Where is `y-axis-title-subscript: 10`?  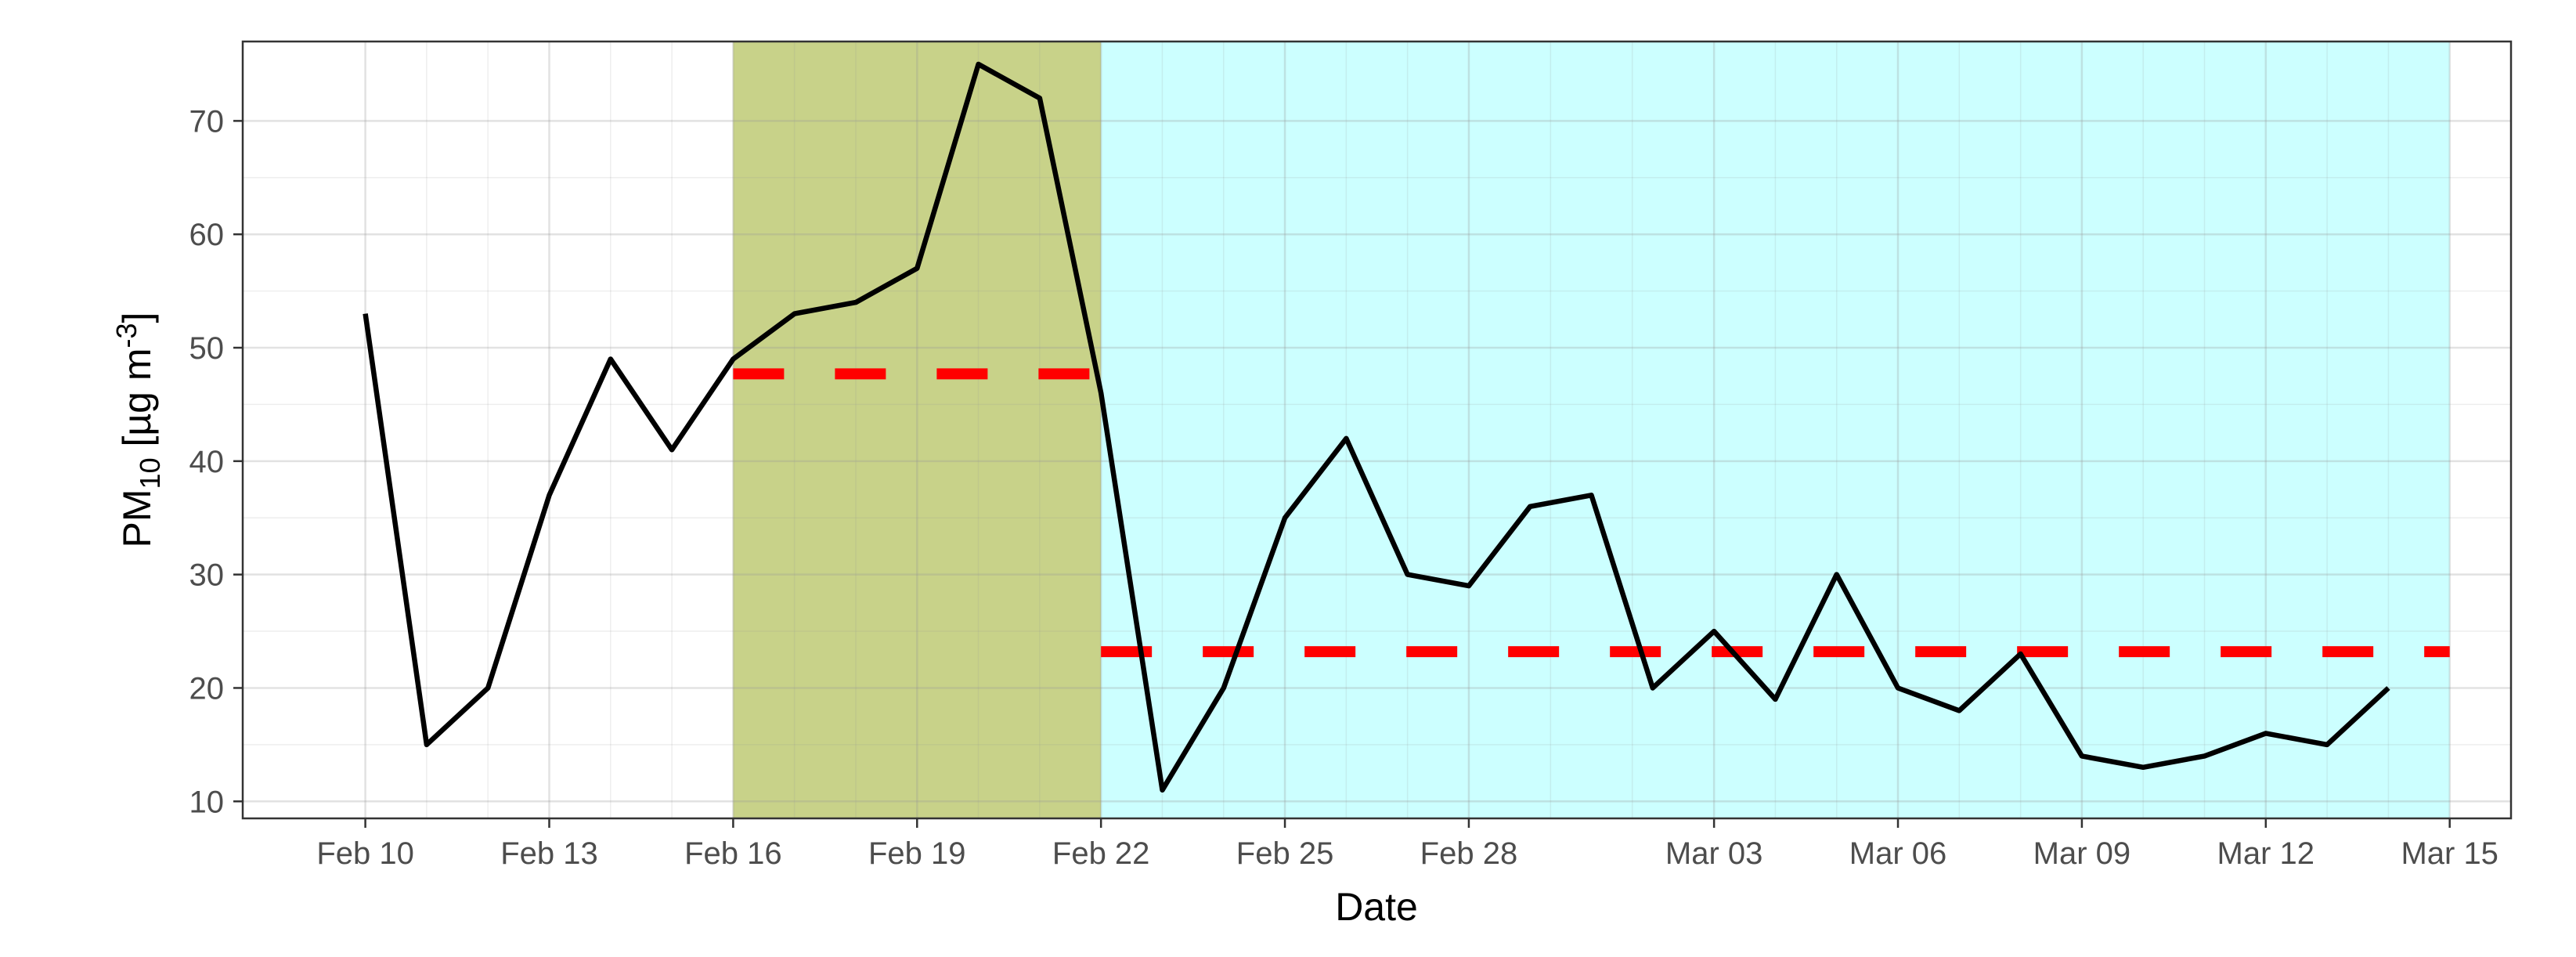
y-axis-title-subscript: 10 is located at coordinates (150, 473).